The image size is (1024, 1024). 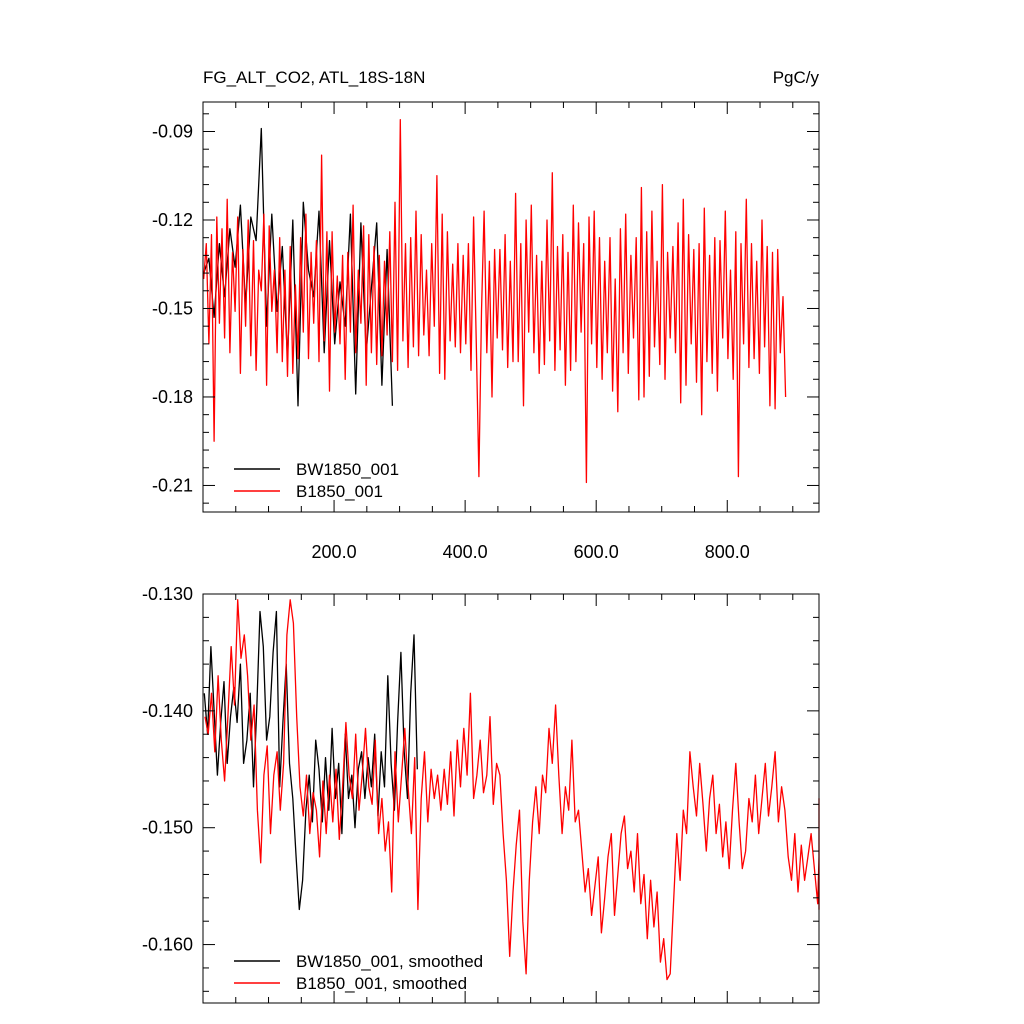 What do you see at coordinates (465, 552) in the screenshot?
I see `x-tick-label: 400.0` at bounding box center [465, 552].